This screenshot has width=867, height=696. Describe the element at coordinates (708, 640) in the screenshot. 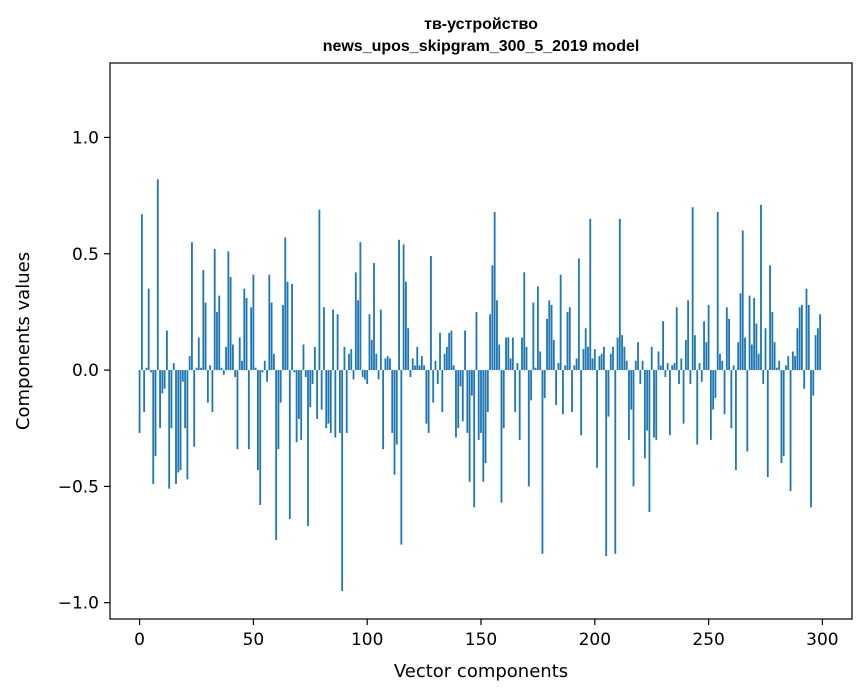

I see `x-tick-label: 250` at that location.